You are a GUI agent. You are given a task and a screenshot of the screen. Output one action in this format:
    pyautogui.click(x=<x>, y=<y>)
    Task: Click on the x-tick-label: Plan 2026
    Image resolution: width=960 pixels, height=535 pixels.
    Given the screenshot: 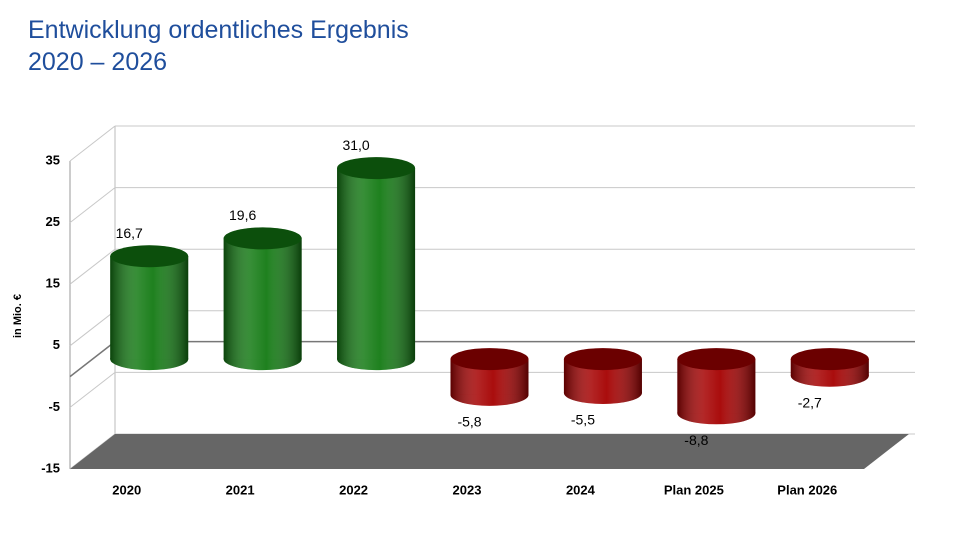 What is the action you would take?
    pyautogui.click(x=807, y=489)
    